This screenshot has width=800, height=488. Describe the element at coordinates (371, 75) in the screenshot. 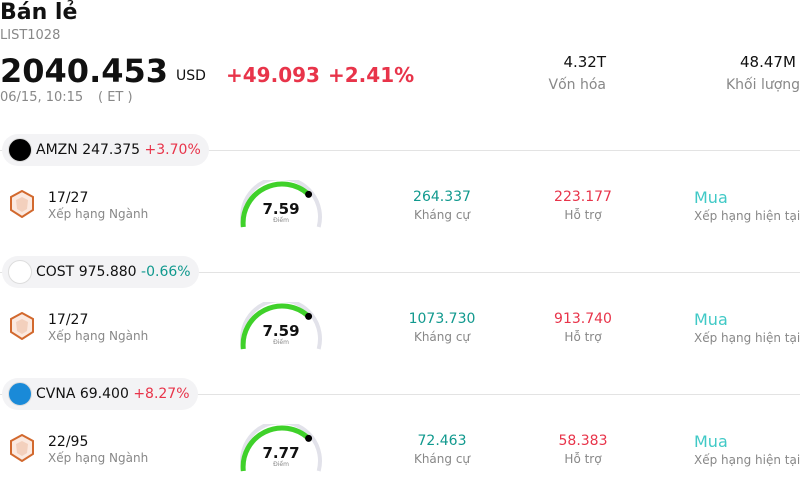

I see `change-pct: +2.41%` at that location.